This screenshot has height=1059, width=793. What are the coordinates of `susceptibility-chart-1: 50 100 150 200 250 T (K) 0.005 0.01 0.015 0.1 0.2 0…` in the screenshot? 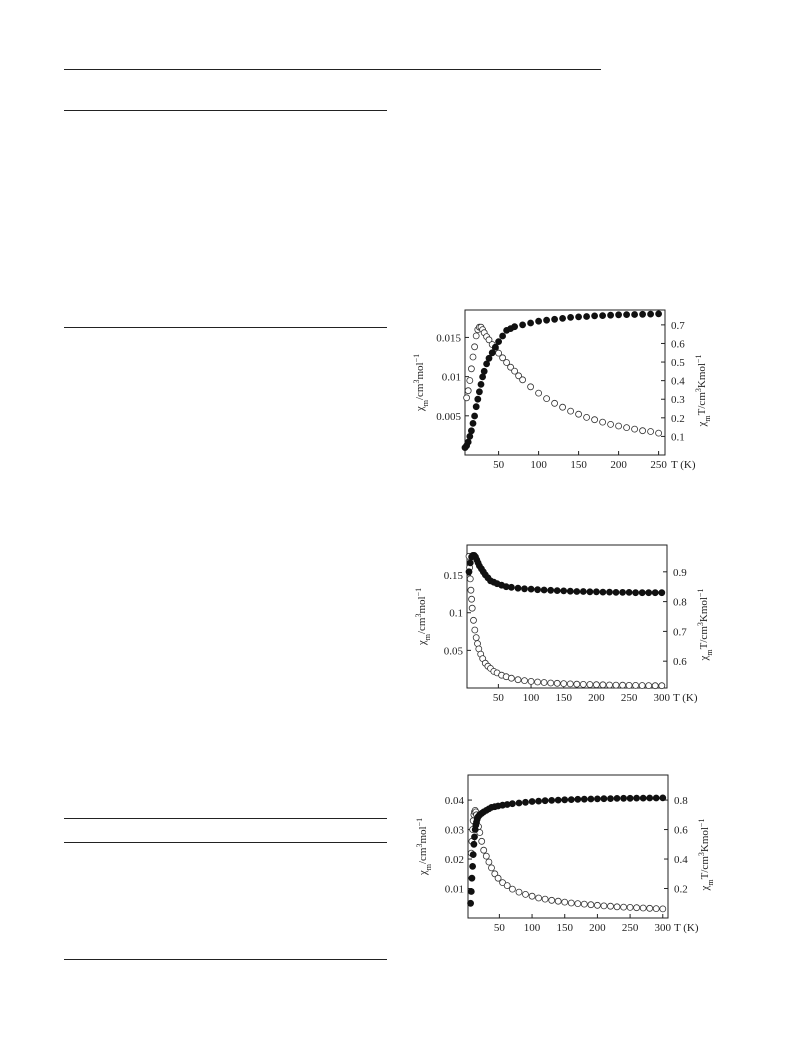 It's located at (562, 390).